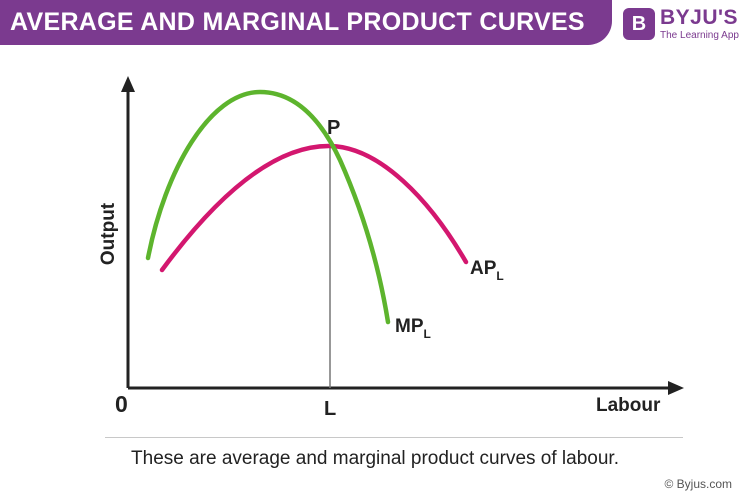 Image resolution: width=750 pixels, height=497 pixels. I want to click on origin-label: 0, so click(121, 404).